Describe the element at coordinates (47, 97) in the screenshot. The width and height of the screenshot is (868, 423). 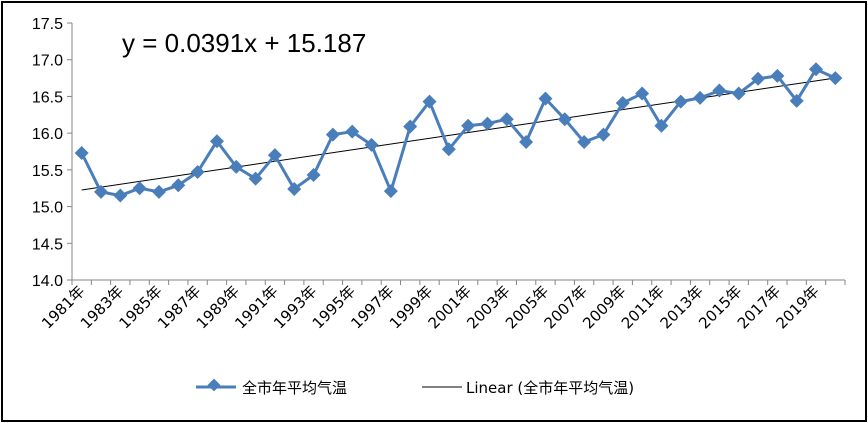
I see `y-tick-label: 16.5` at that location.